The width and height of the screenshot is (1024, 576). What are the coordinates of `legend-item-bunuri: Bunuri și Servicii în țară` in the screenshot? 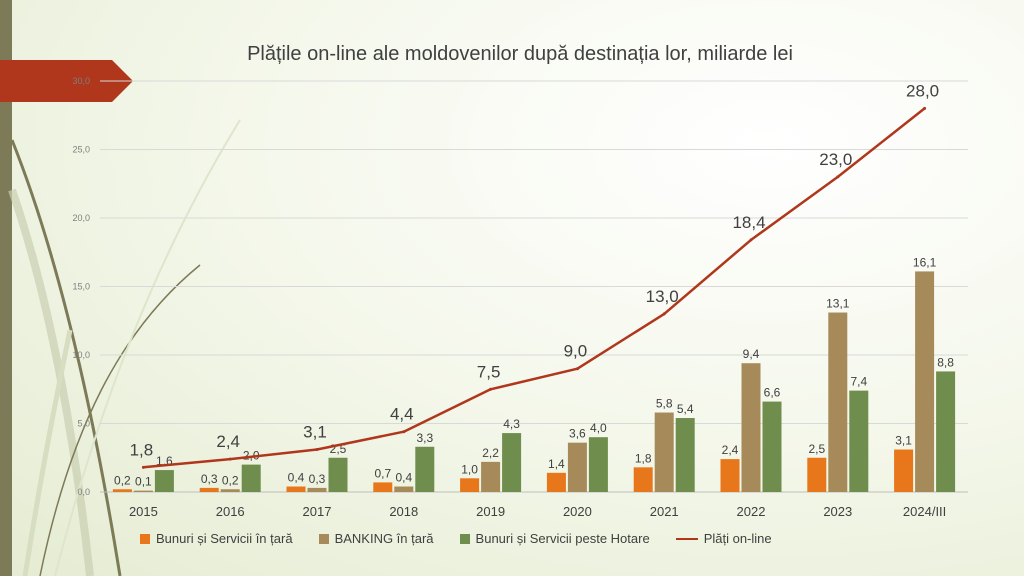 It's located at (216, 538).